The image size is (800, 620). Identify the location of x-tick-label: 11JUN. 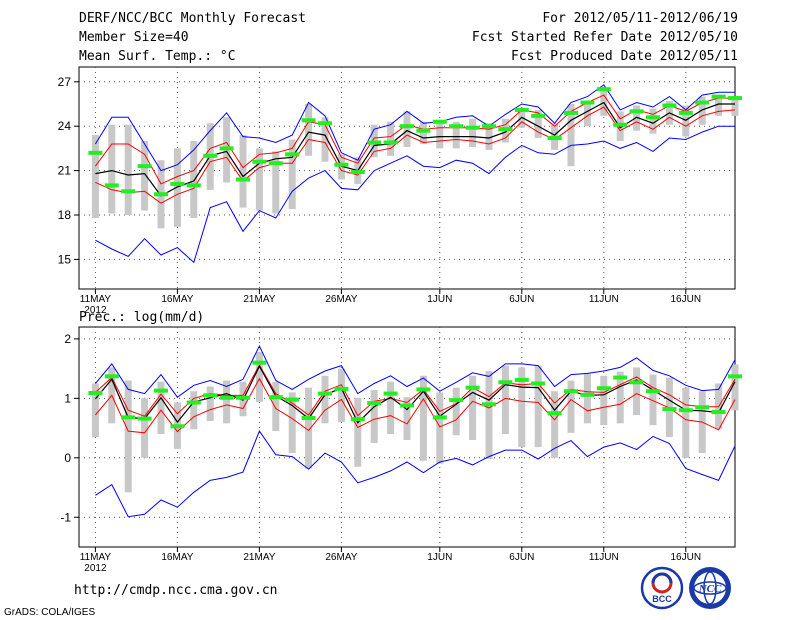
(604, 557).